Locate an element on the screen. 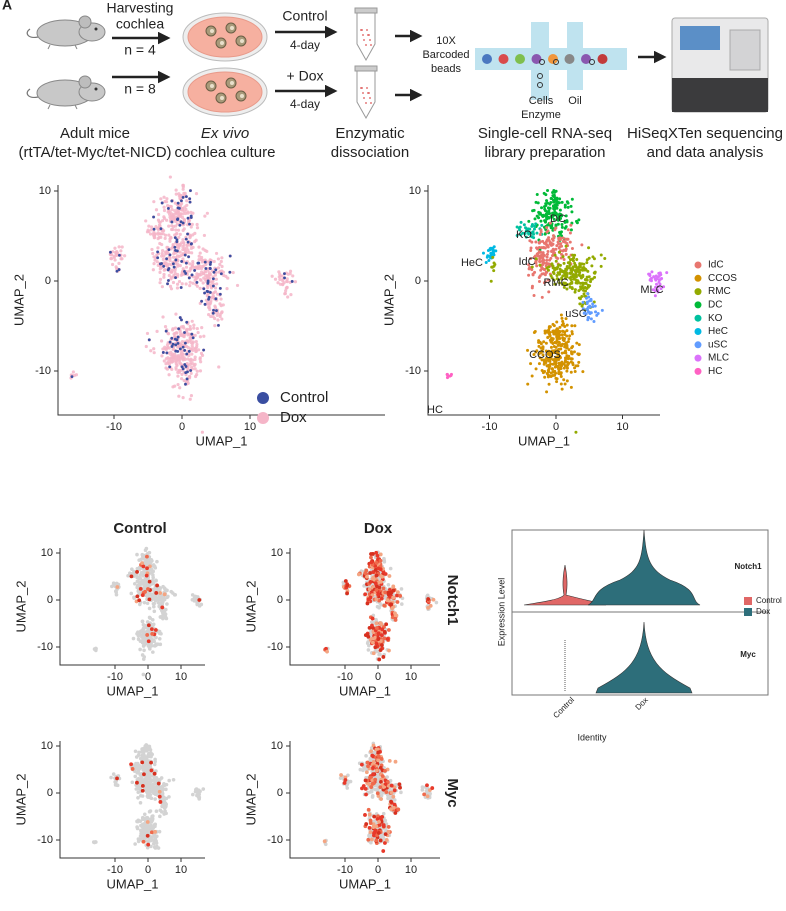  y-tick-label: 0 is located at coordinates (280, 793).